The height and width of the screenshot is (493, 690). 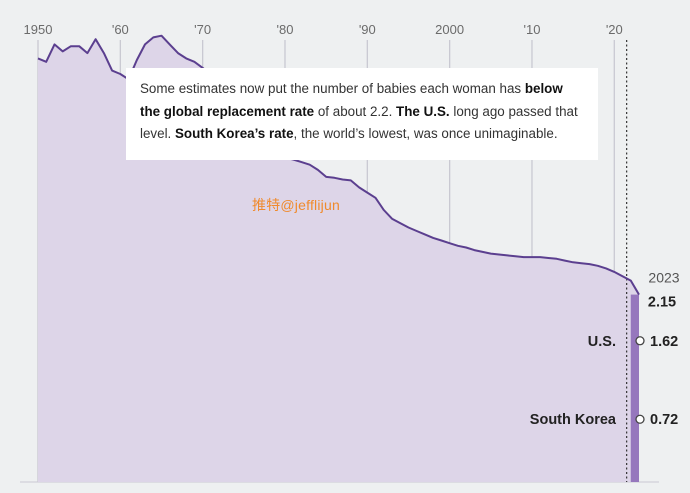 I want to click on tick-label-2000: 2000, so click(x=449, y=29).